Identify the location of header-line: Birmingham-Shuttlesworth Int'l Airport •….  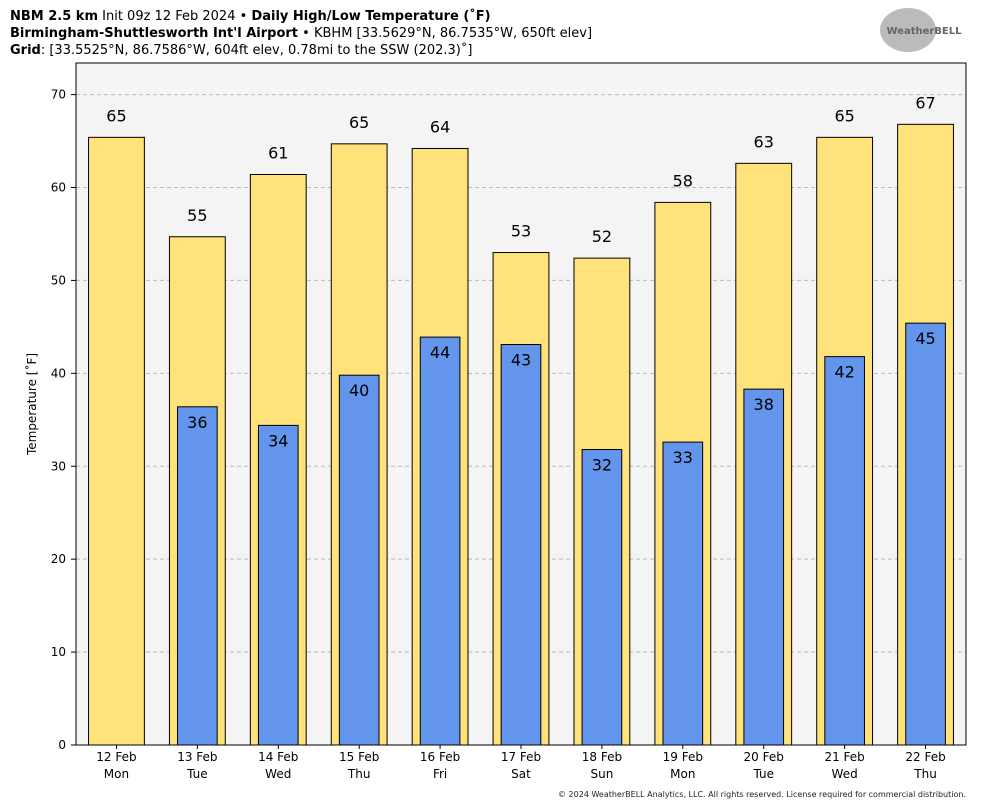
(301, 33).